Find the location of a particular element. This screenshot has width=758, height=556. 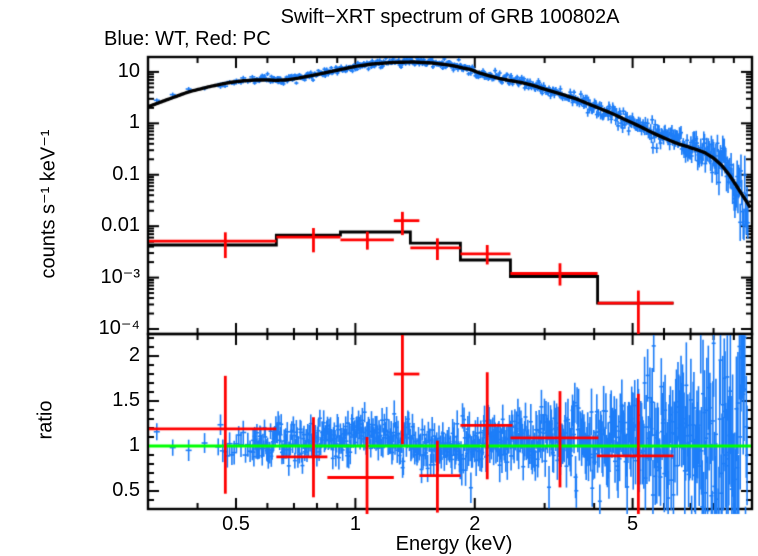

y-axis-label-counts: counts s⁻¹ keV⁻¹ is located at coordinates (48, 204).